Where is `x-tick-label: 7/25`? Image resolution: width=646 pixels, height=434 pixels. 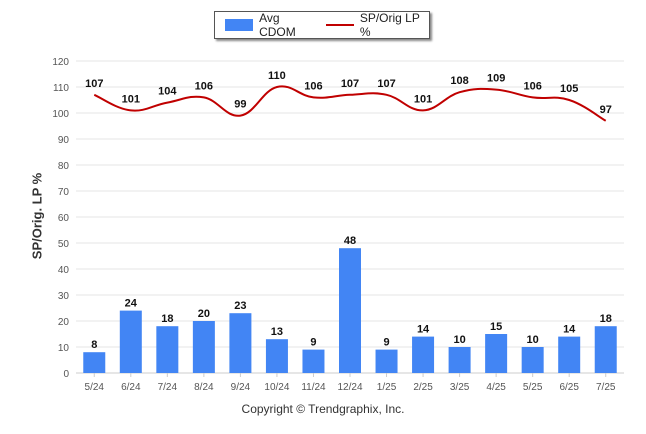
x-tick-label: 7/25 is located at coordinates (606, 387).